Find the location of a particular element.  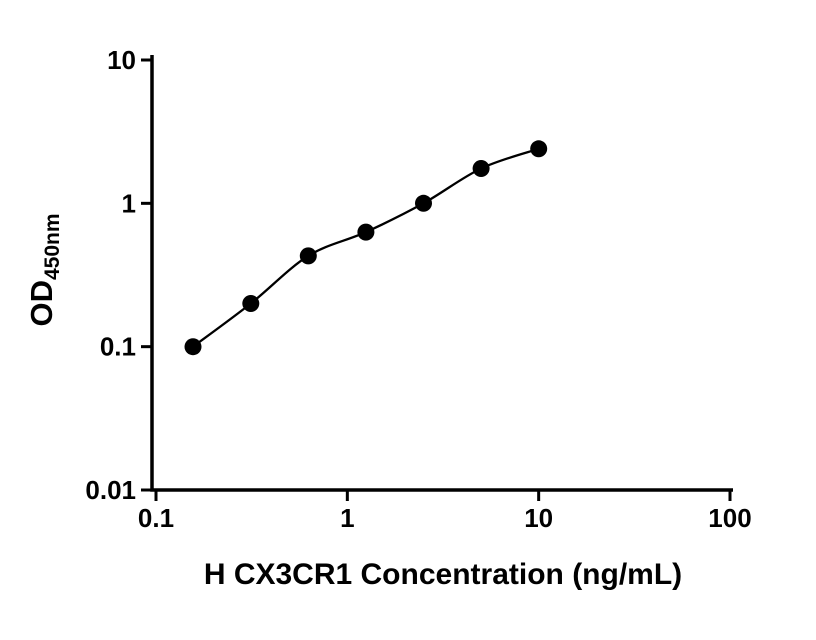

x-axis-title: H CX3CR1 Concentration (ng/mL) is located at coordinates (443, 574).